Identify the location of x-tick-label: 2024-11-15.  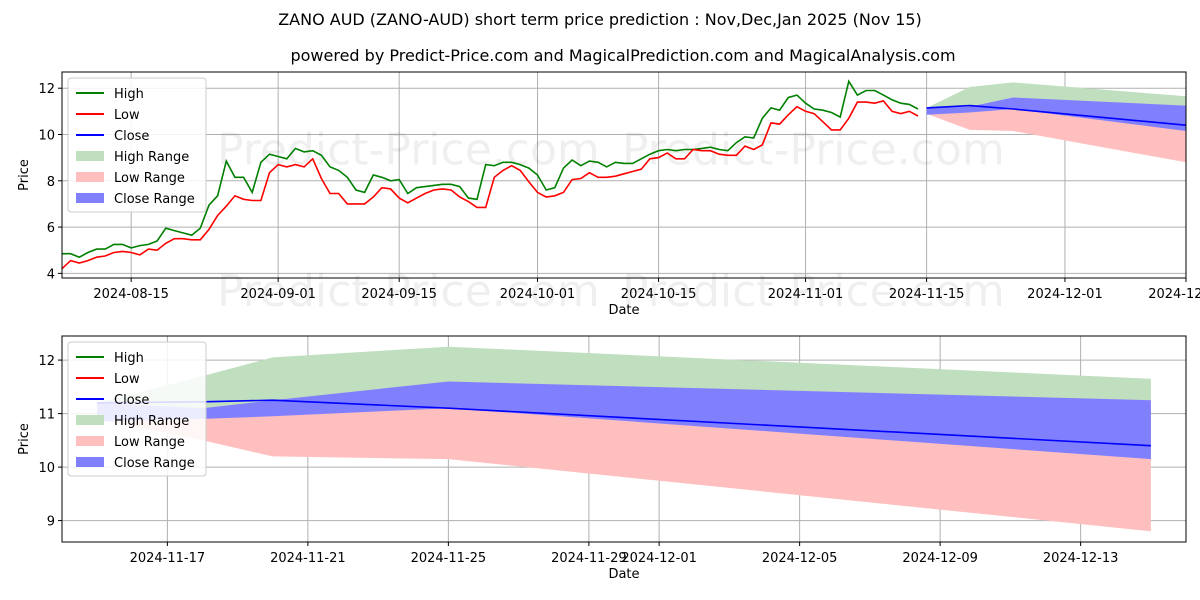
(927, 294).